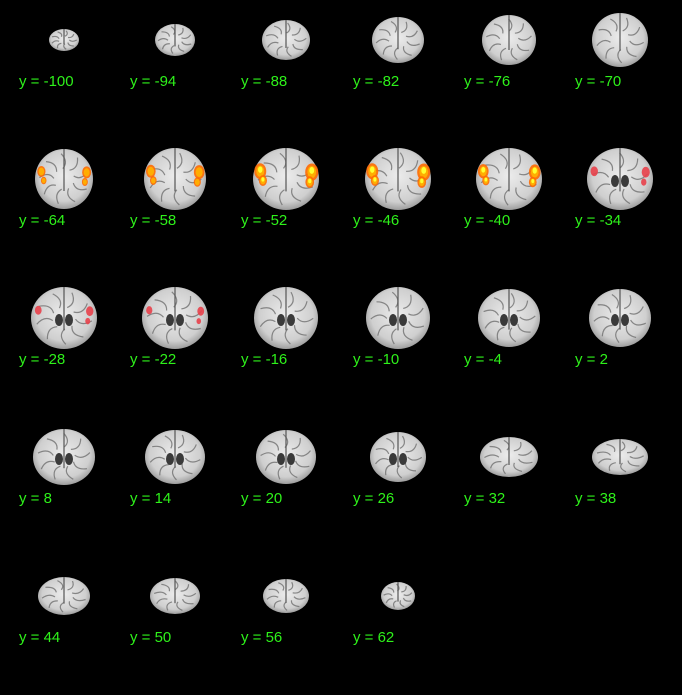  I want to click on slice-panel: y = -52, so click(277, 208).